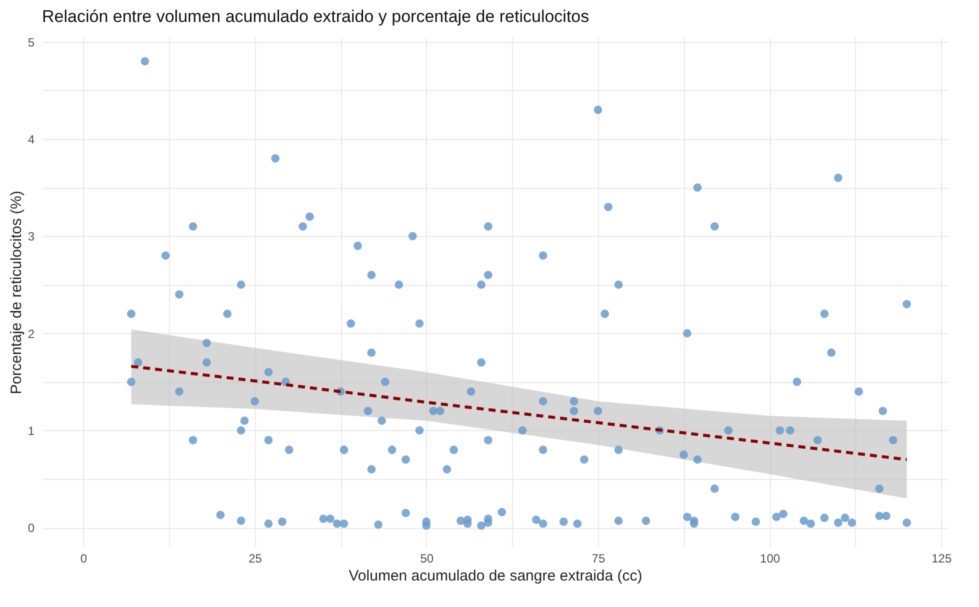 This screenshot has width=979, height=607. Describe the element at coordinates (31, 139) in the screenshot. I see `y-tick-label: 4` at that location.